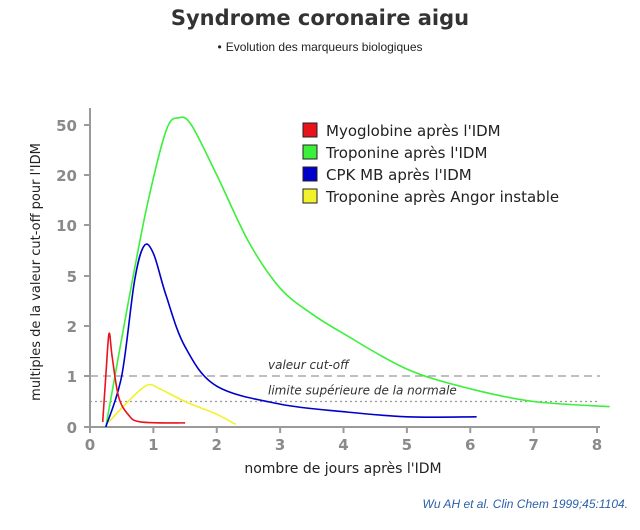  What do you see at coordinates (309, 365) in the screenshot?
I see `reference-line-label: valeur cut-off` at bounding box center [309, 365].